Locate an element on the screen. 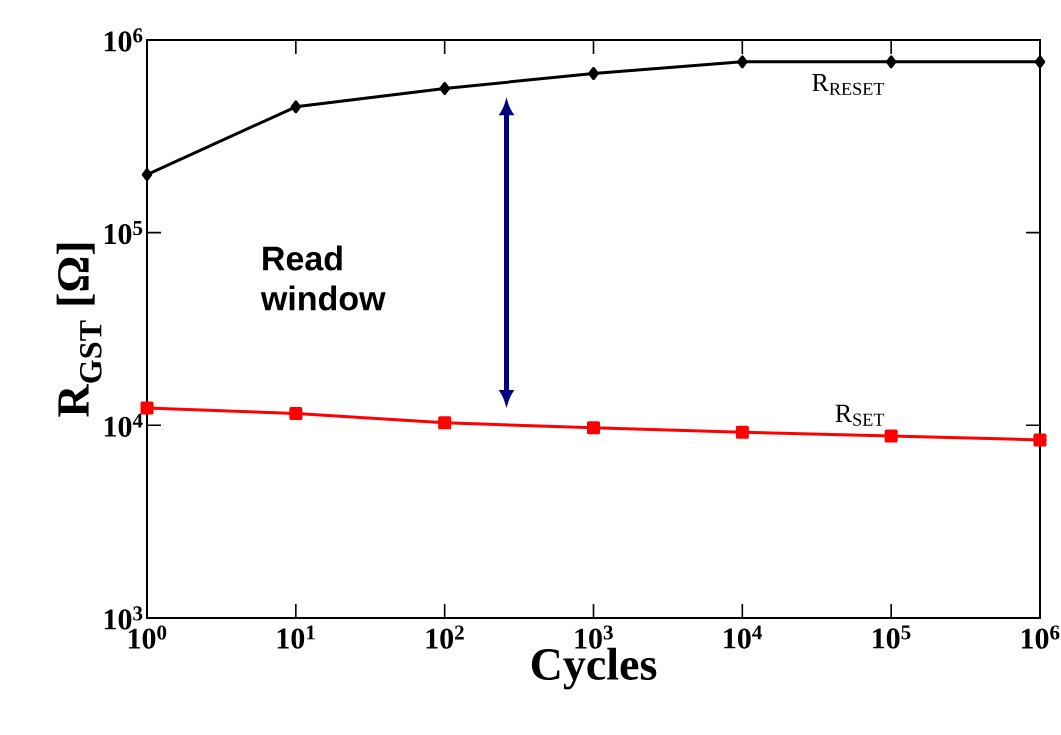  legend-label: R$_{RESET}$ is located at coordinates (848, 84).